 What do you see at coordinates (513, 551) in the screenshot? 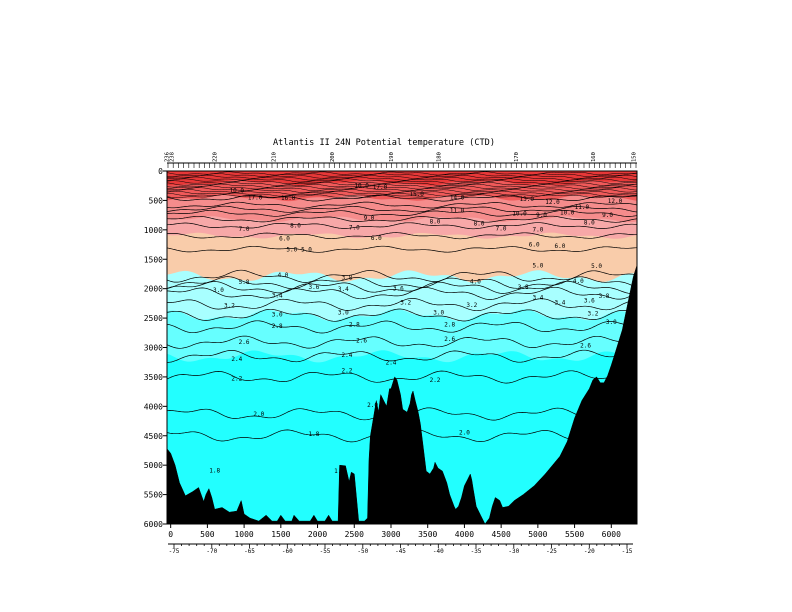
I see `longitude-tick-label: -30` at bounding box center [513, 551].